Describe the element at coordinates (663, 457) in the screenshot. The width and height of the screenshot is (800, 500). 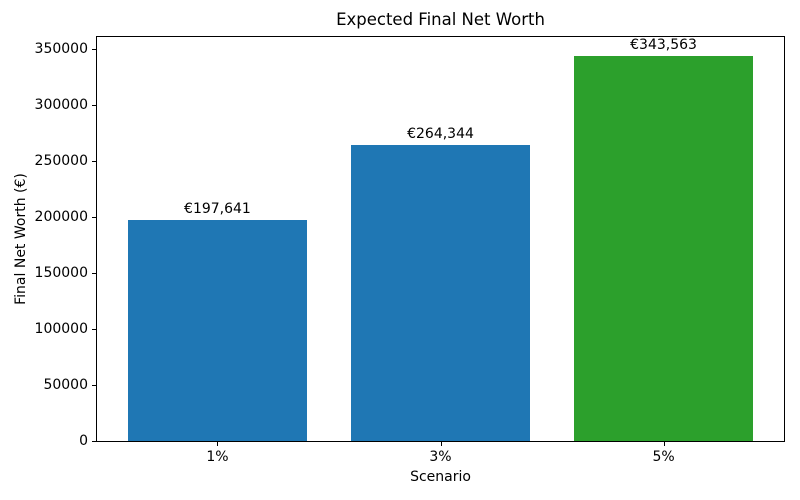
I see `x-tick-label: 5%` at that location.